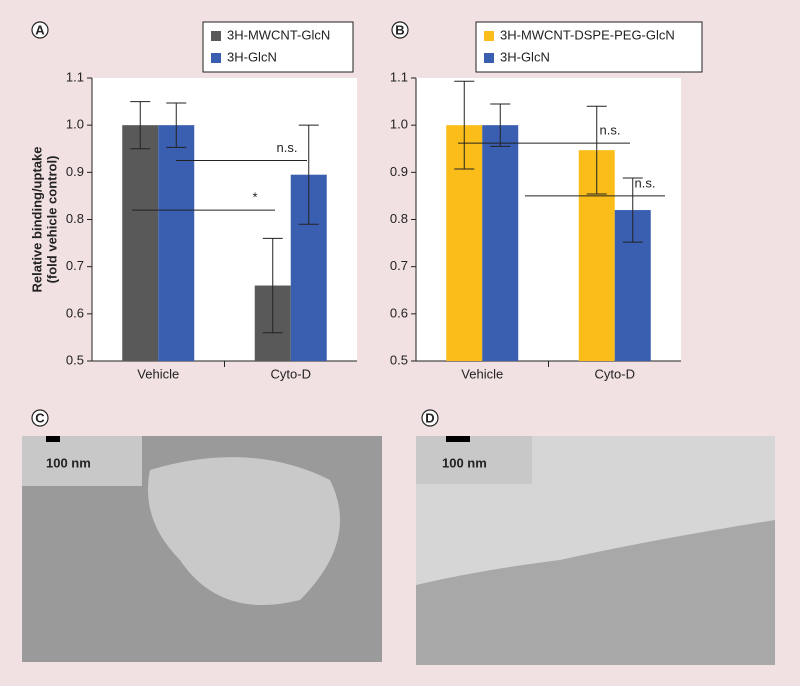 This screenshot has height=686, width=800. I want to click on panel-label: D, so click(429, 417).